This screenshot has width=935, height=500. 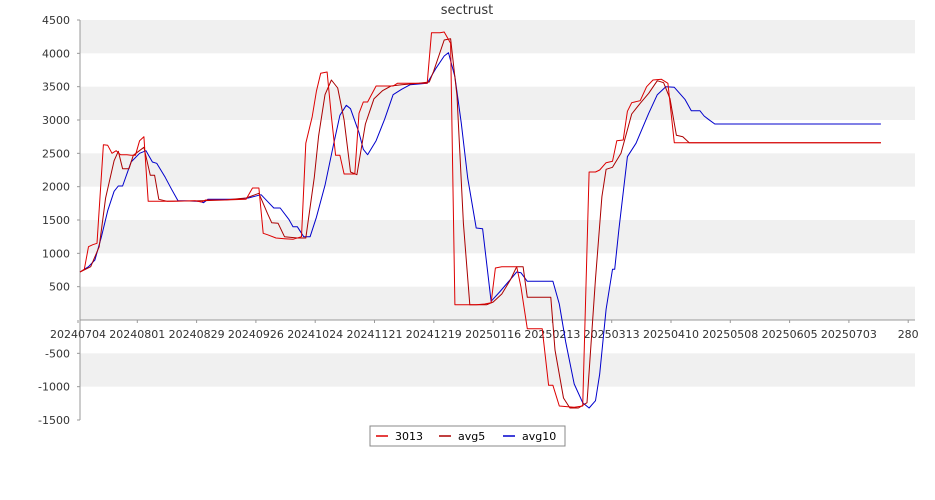 I want to click on x-tick-label: 20250605, so click(x=790, y=334).